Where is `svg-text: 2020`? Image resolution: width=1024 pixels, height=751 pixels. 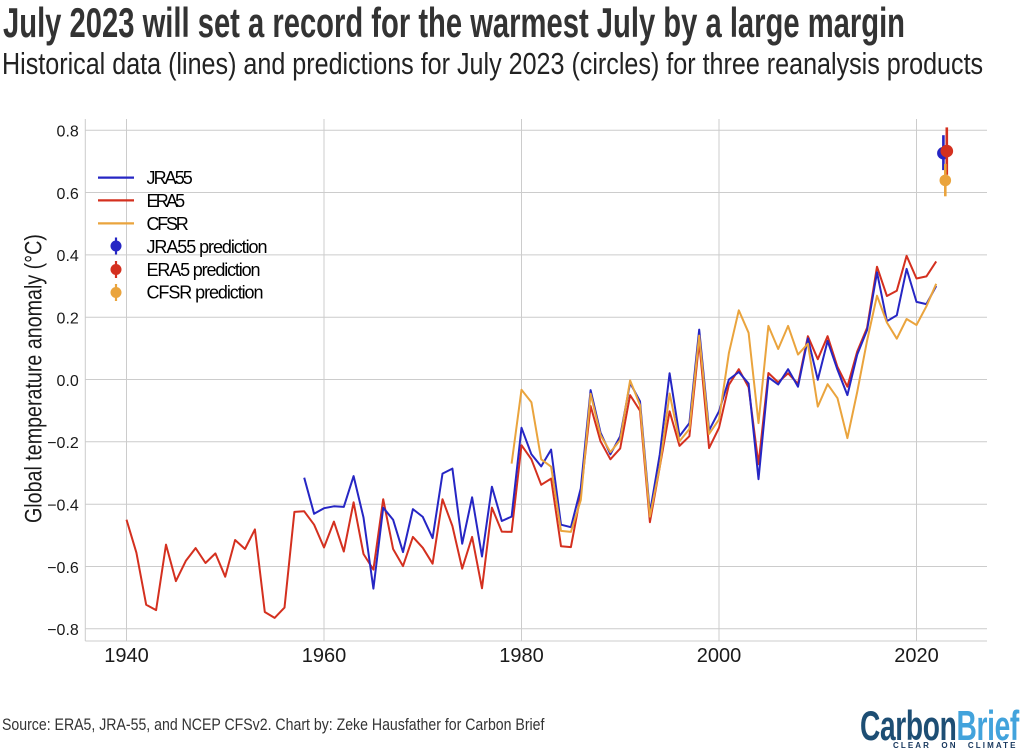
svg-text: 2020 is located at coordinates (916, 656).